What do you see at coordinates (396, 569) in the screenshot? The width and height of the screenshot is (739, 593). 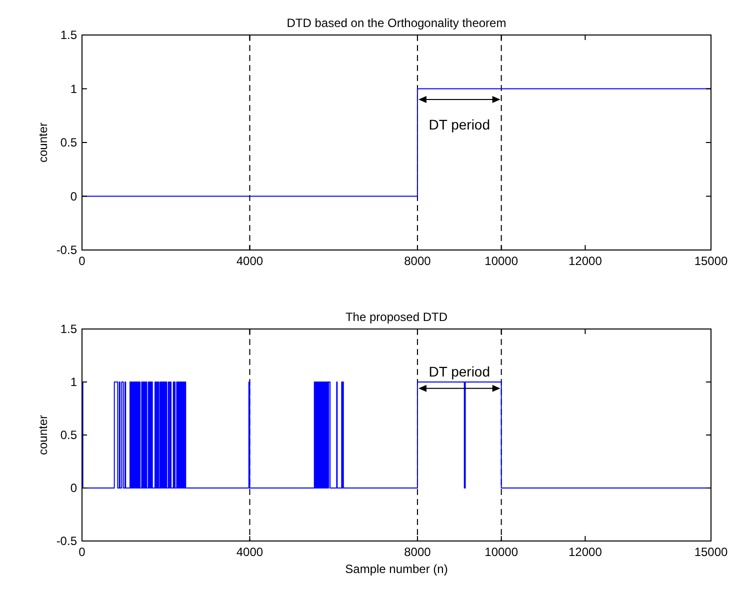 I see `x-axis-title: Sample number (n)` at bounding box center [396, 569].